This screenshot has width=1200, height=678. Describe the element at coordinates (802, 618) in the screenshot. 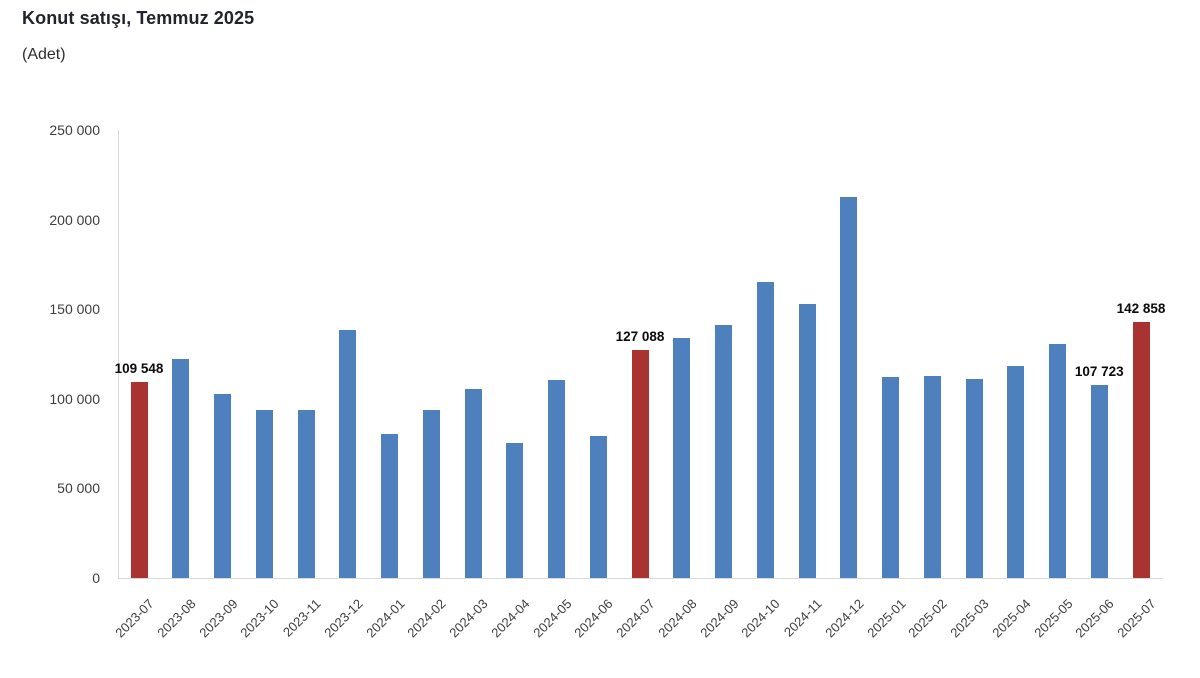

I see `x-axis-tick-label: 2024-11` at that location.